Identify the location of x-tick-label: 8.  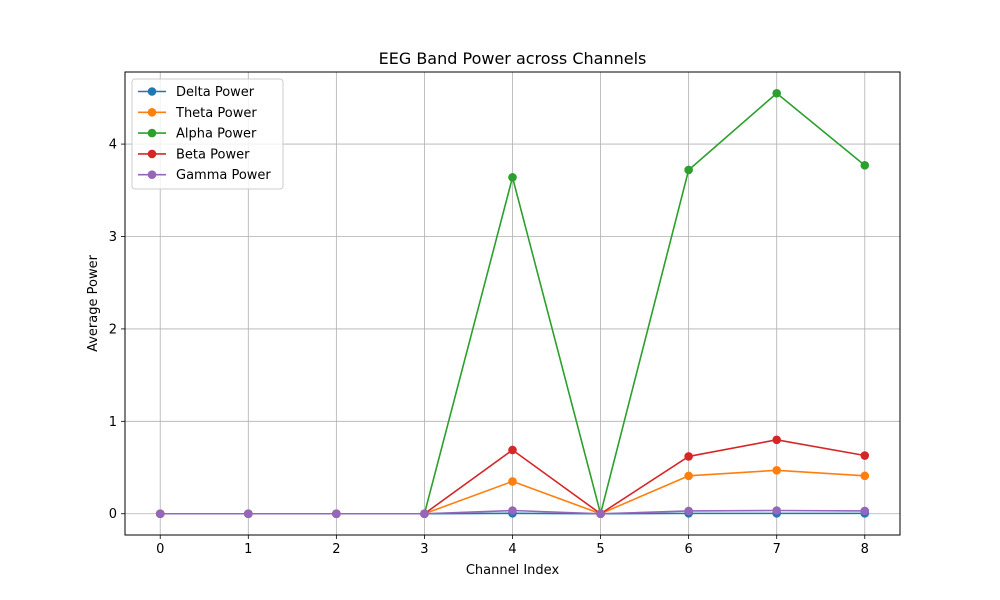
(865, 549).